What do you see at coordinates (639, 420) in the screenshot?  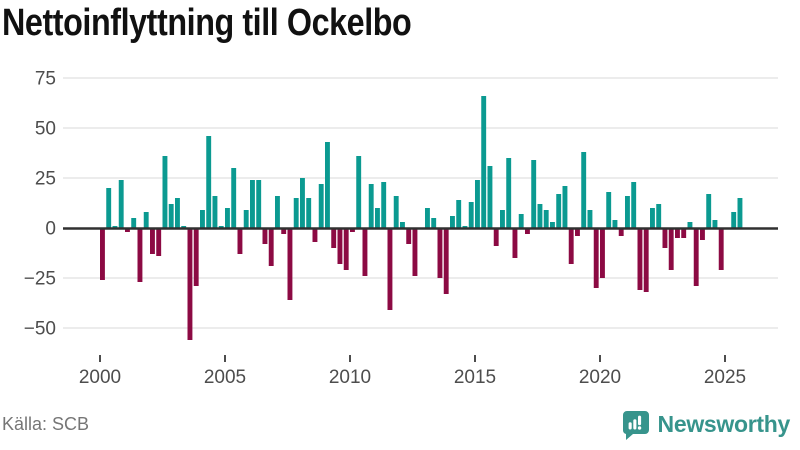 I see `exclamation-bar` at bounding box center [639, 420].